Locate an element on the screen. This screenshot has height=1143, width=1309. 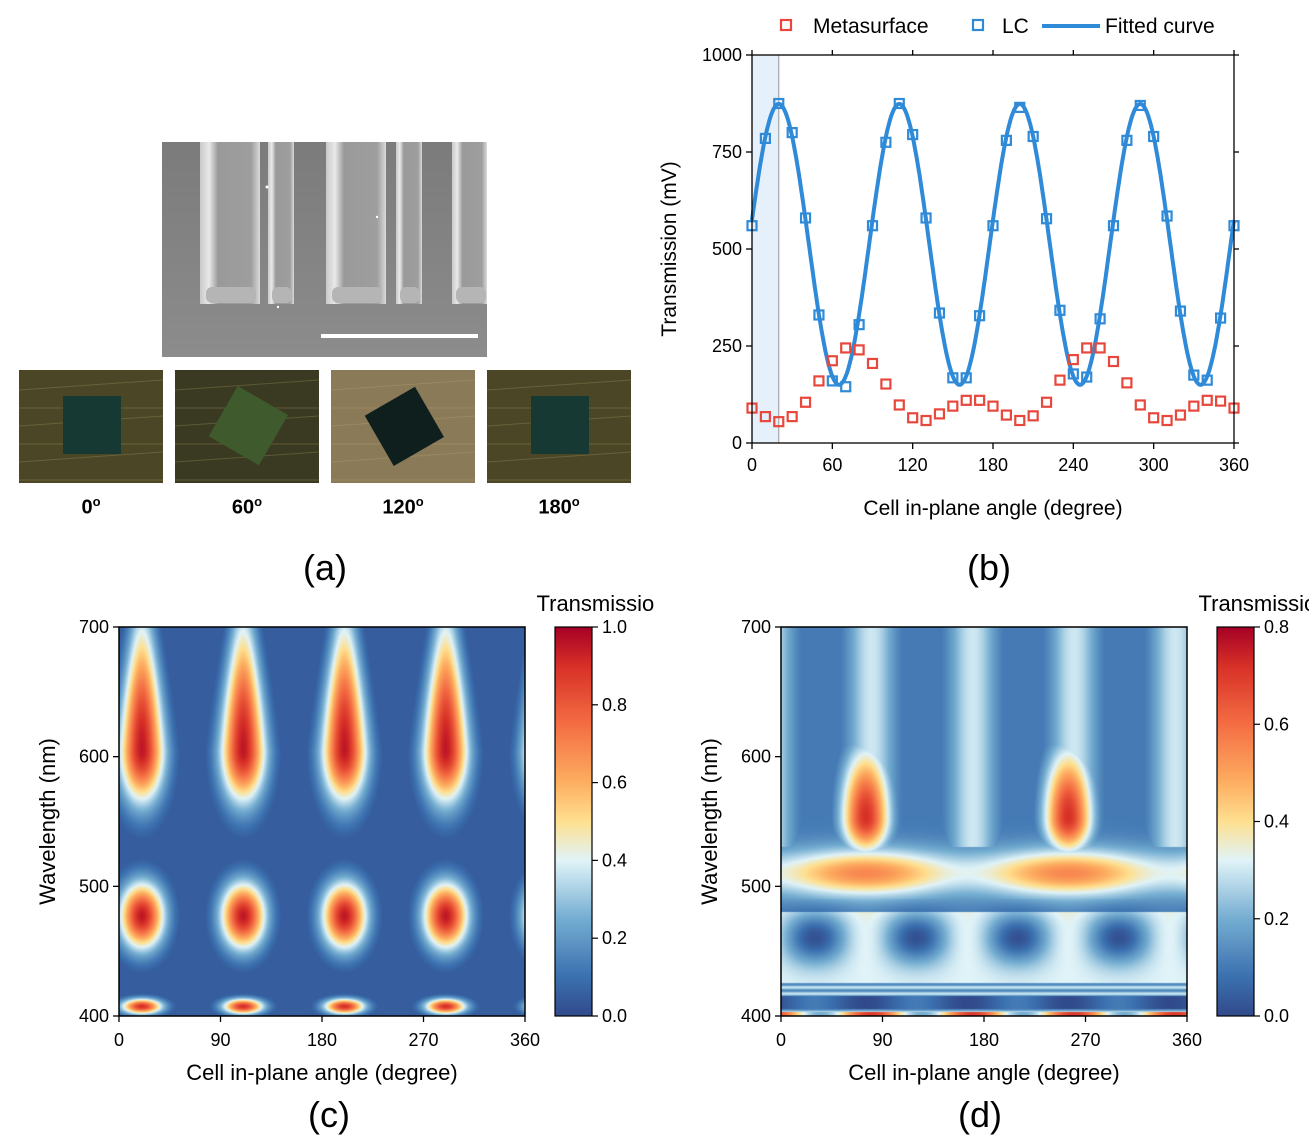
degree-superscript: o is located at coordinates (419, 501).